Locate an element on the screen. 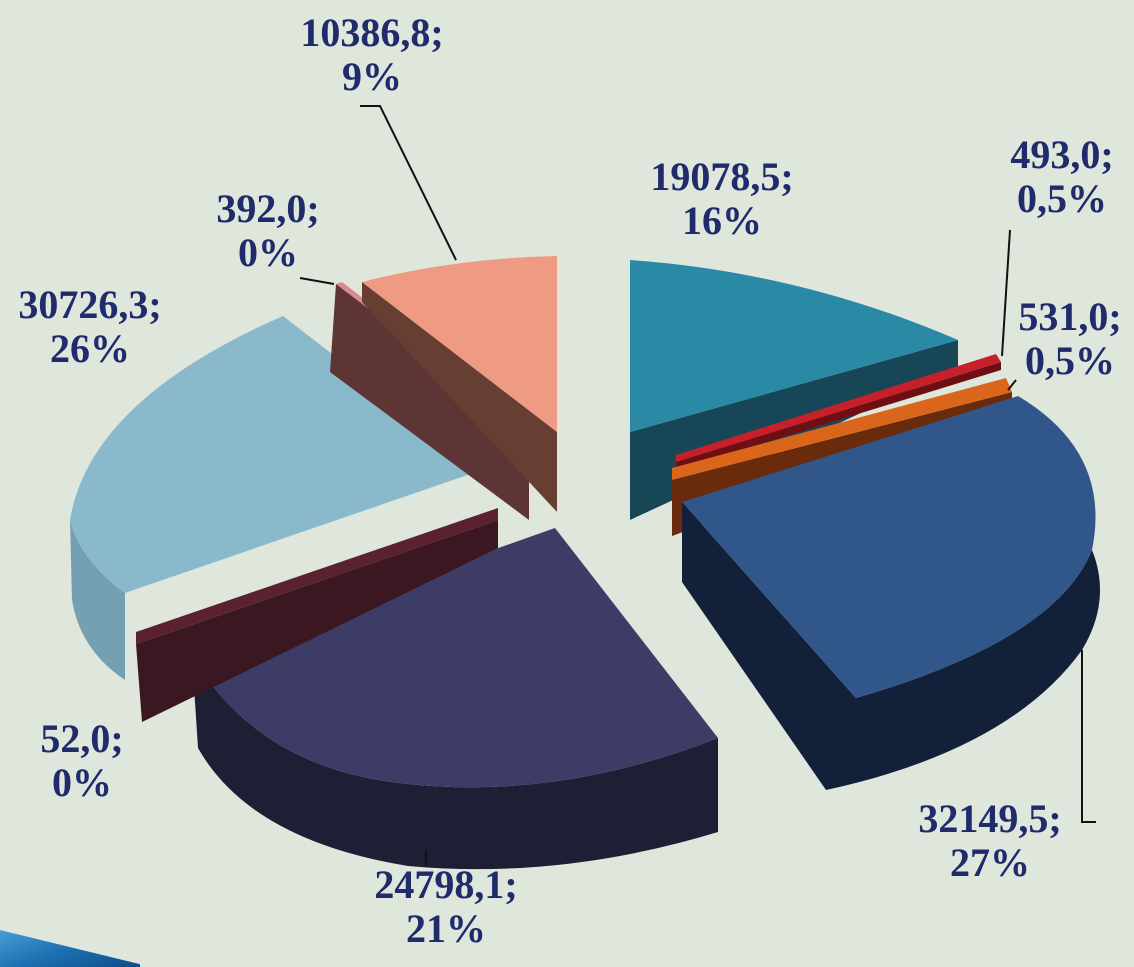 This screenshot has width=1134, height=967. slice-value: 19078,5; is located at coordinates (721, 176).